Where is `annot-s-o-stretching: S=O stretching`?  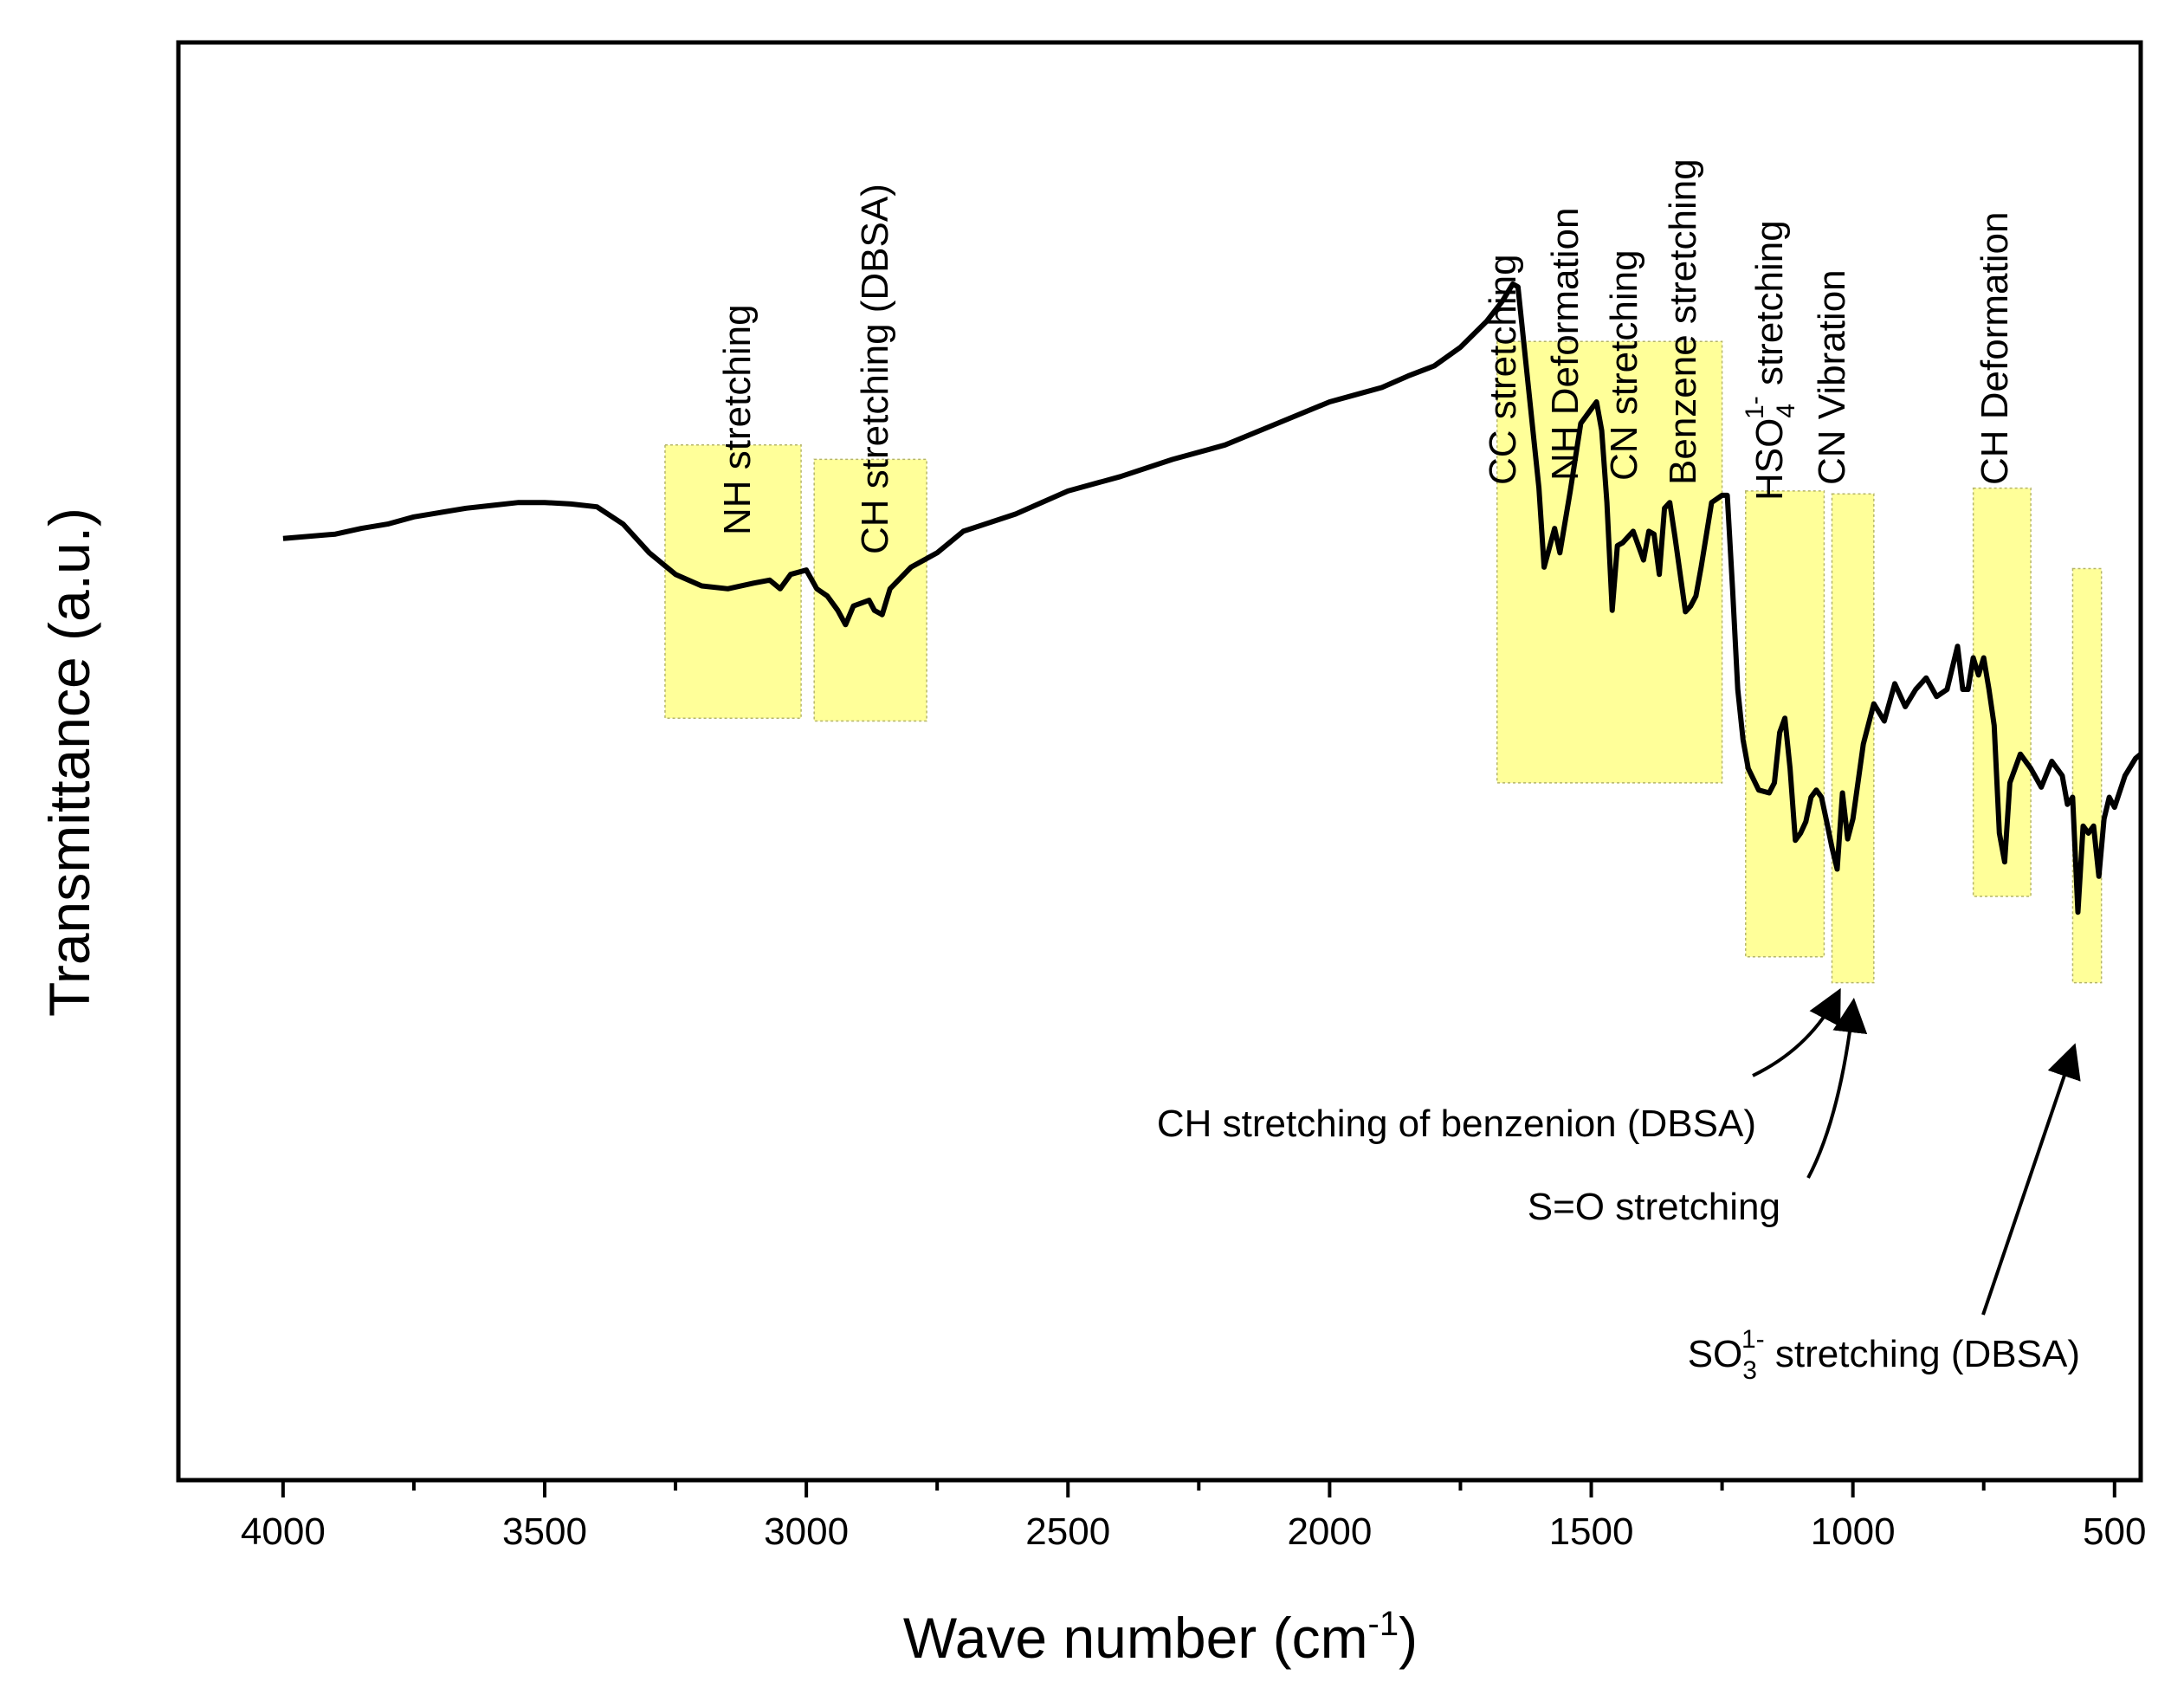
annot-s-o-stretching: S=O stretching is located at coordinates (1654, 1207).